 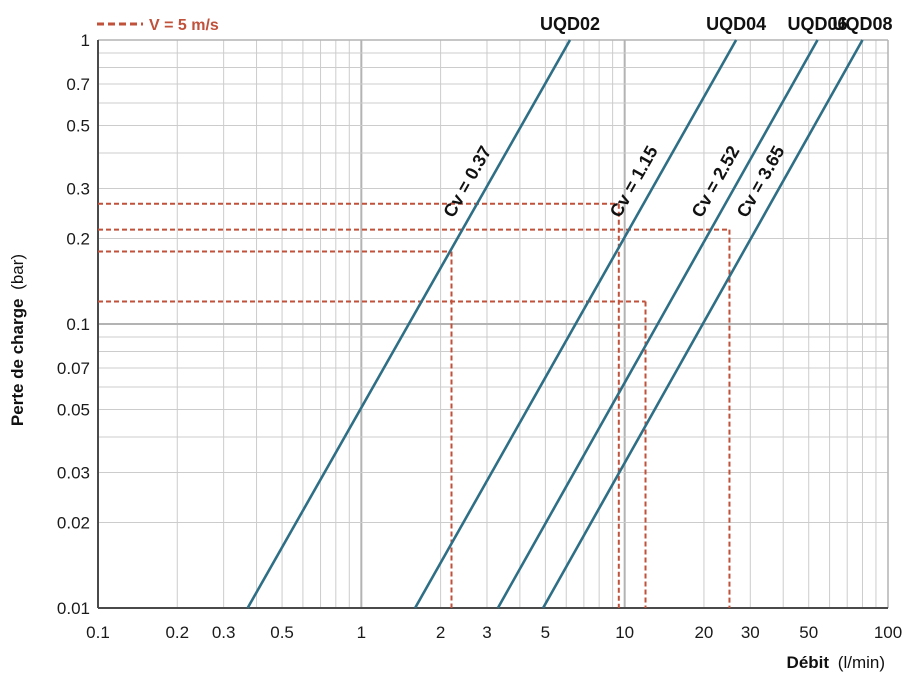 I want to click on x-axis-title-unit: (l/min), so click(x=861, y=662).